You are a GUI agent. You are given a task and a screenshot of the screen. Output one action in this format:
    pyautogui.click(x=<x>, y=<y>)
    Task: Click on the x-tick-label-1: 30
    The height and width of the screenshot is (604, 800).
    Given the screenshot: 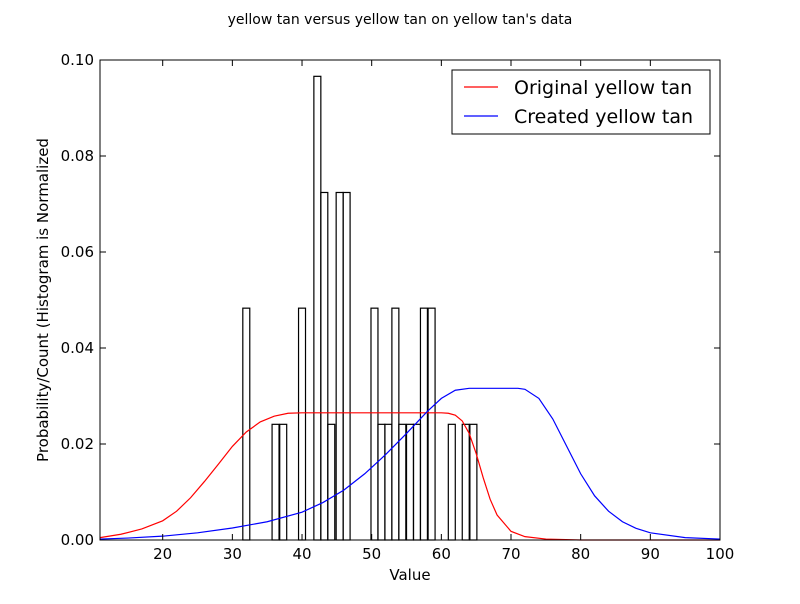 What is the action you would take?
    pyautogui.click(x=232, y=554)
    